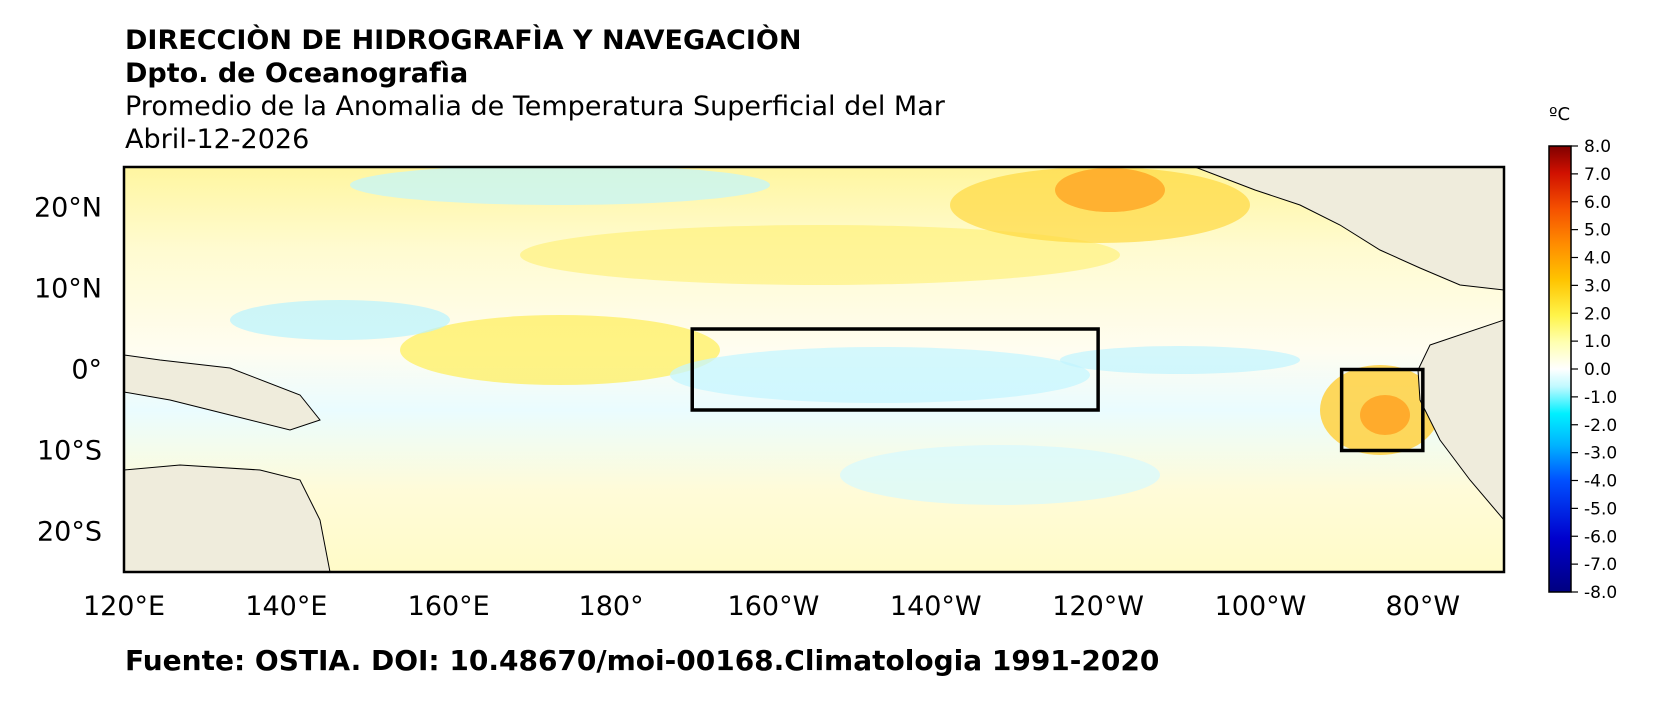 The height and width of the screenshot is (703, 1665). Describe the element at coordinates (1560, 369) in the screenshot. I see `colorbar-ramp` at that location.